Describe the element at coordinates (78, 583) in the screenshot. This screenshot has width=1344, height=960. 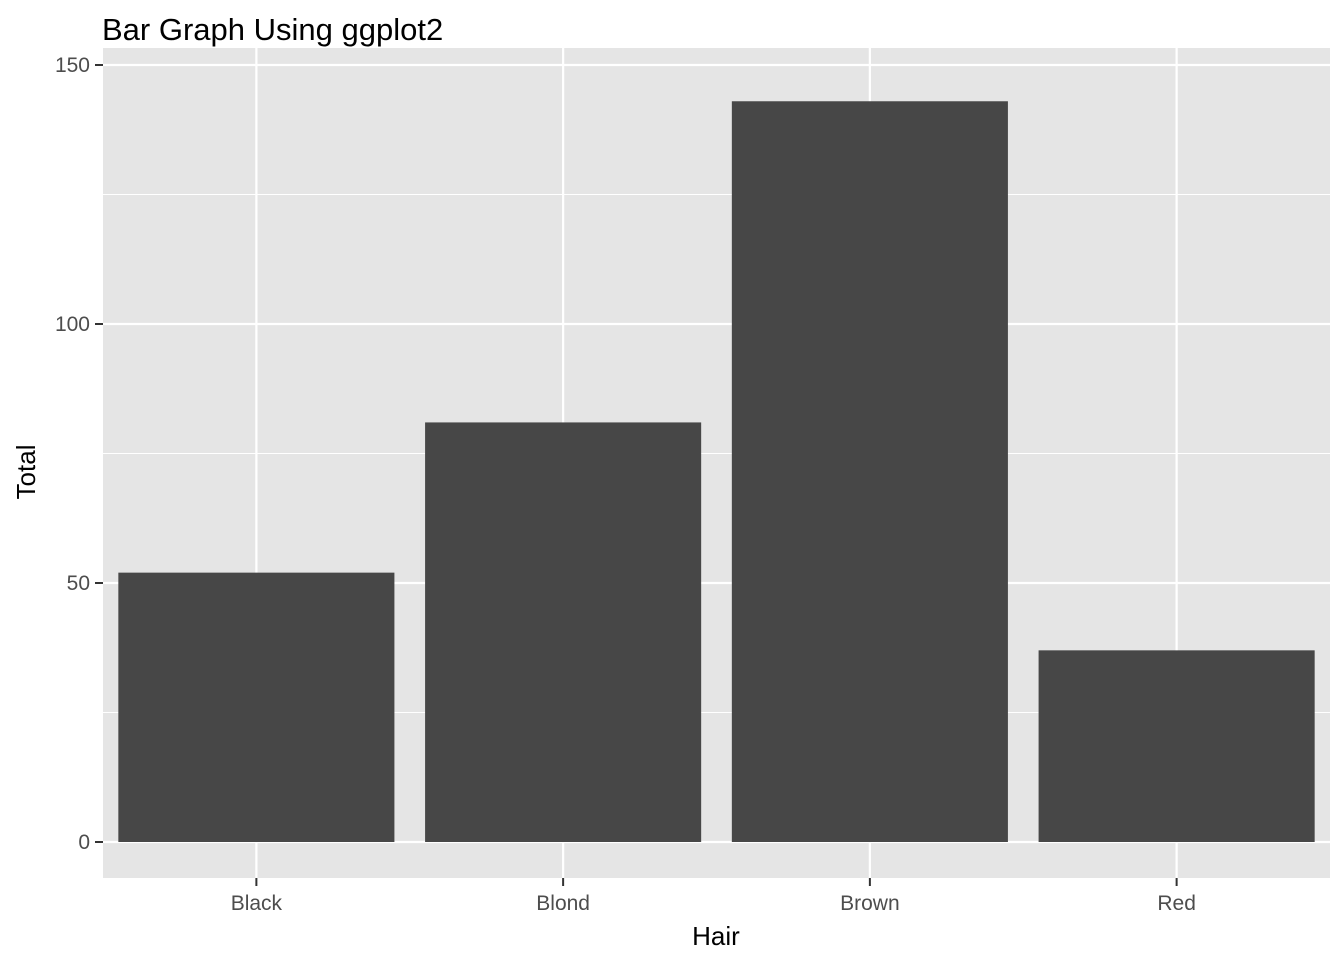
I see `y-tick-label: 50` at that location.